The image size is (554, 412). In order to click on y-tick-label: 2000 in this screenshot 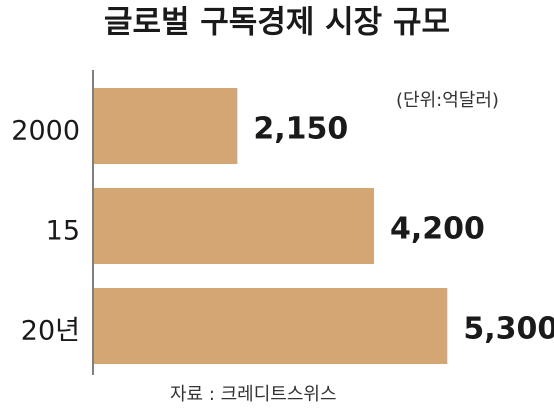, I will do `click(45, 131)`.